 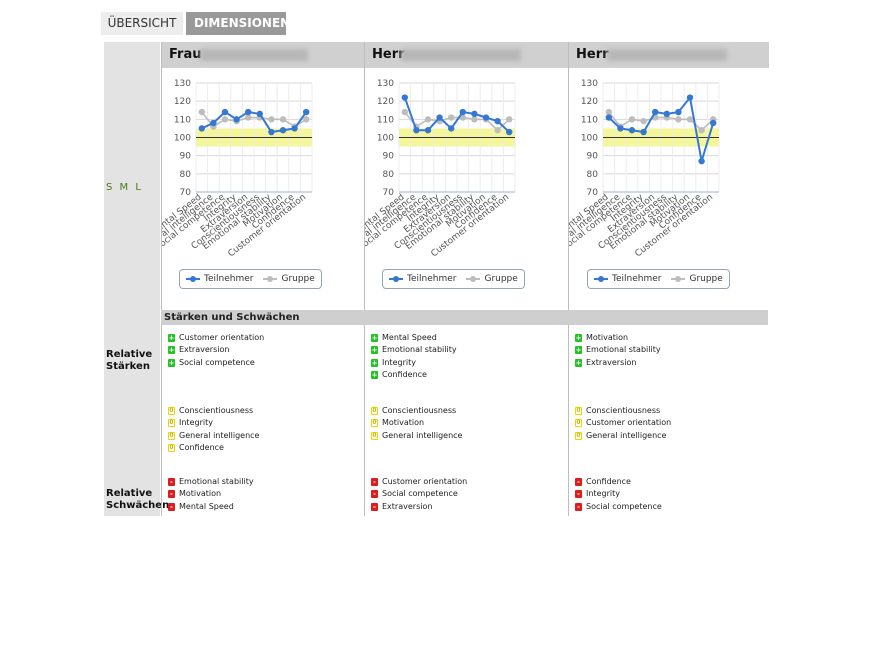 What do you see at coordinates (211, 494) in the screenshot?
I see `list-item: - Motivation` at bounding box center [211, 494].